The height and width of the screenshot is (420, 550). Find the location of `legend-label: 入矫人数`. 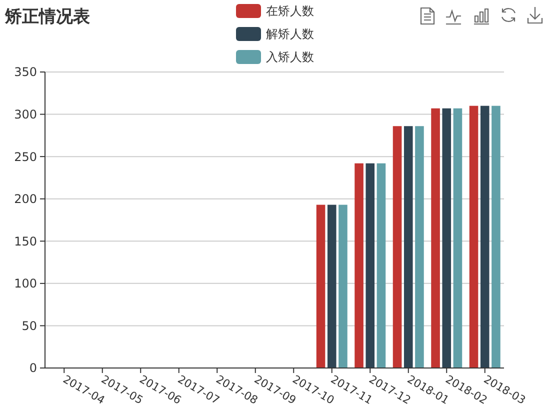

legend-label: 入矫人数 is located at coordinates (290, 57).